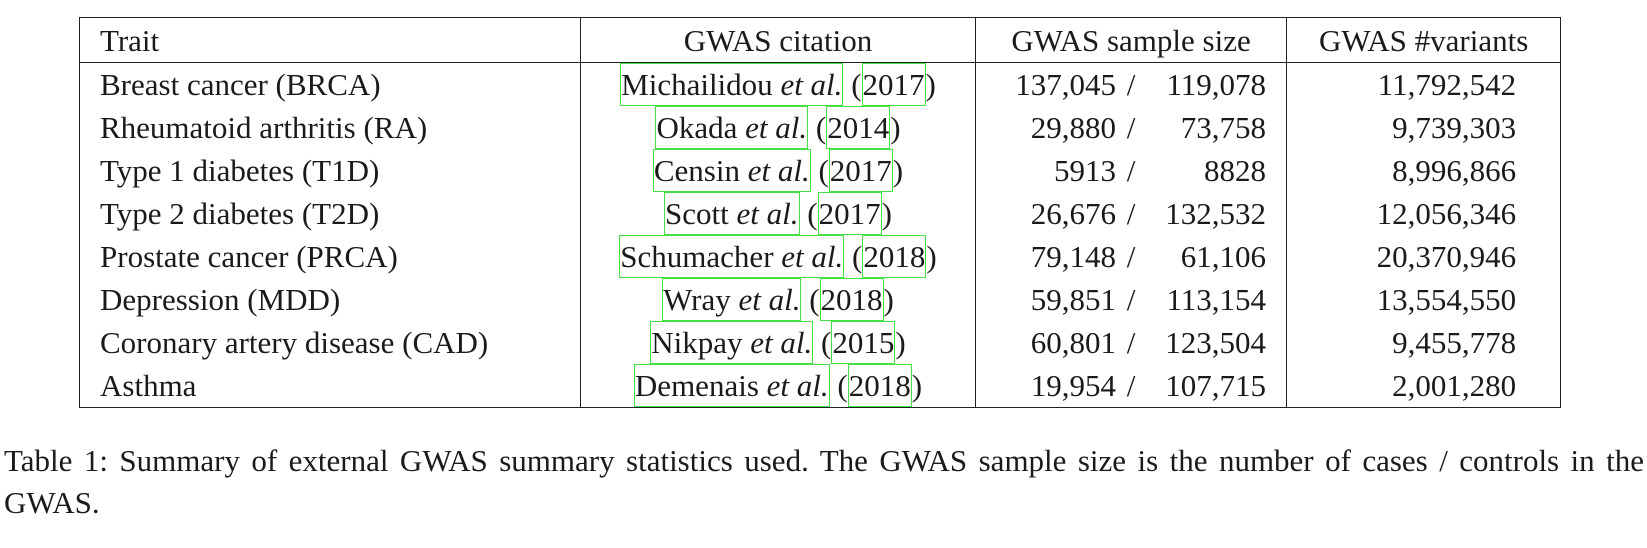  I want to click on sample-size-cell: 60,801 / 123,504, so click(1131, 342).